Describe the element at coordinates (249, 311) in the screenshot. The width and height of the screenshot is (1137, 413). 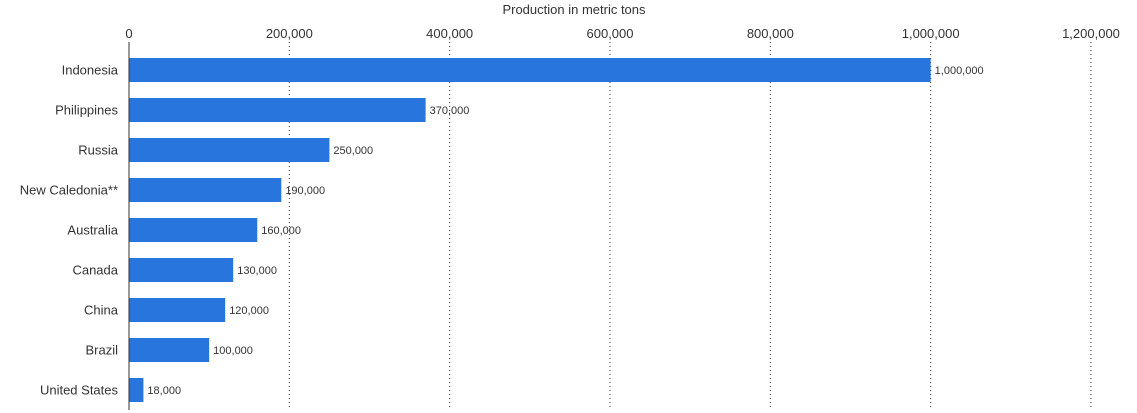
I see `data-label: 120,000` at that location.